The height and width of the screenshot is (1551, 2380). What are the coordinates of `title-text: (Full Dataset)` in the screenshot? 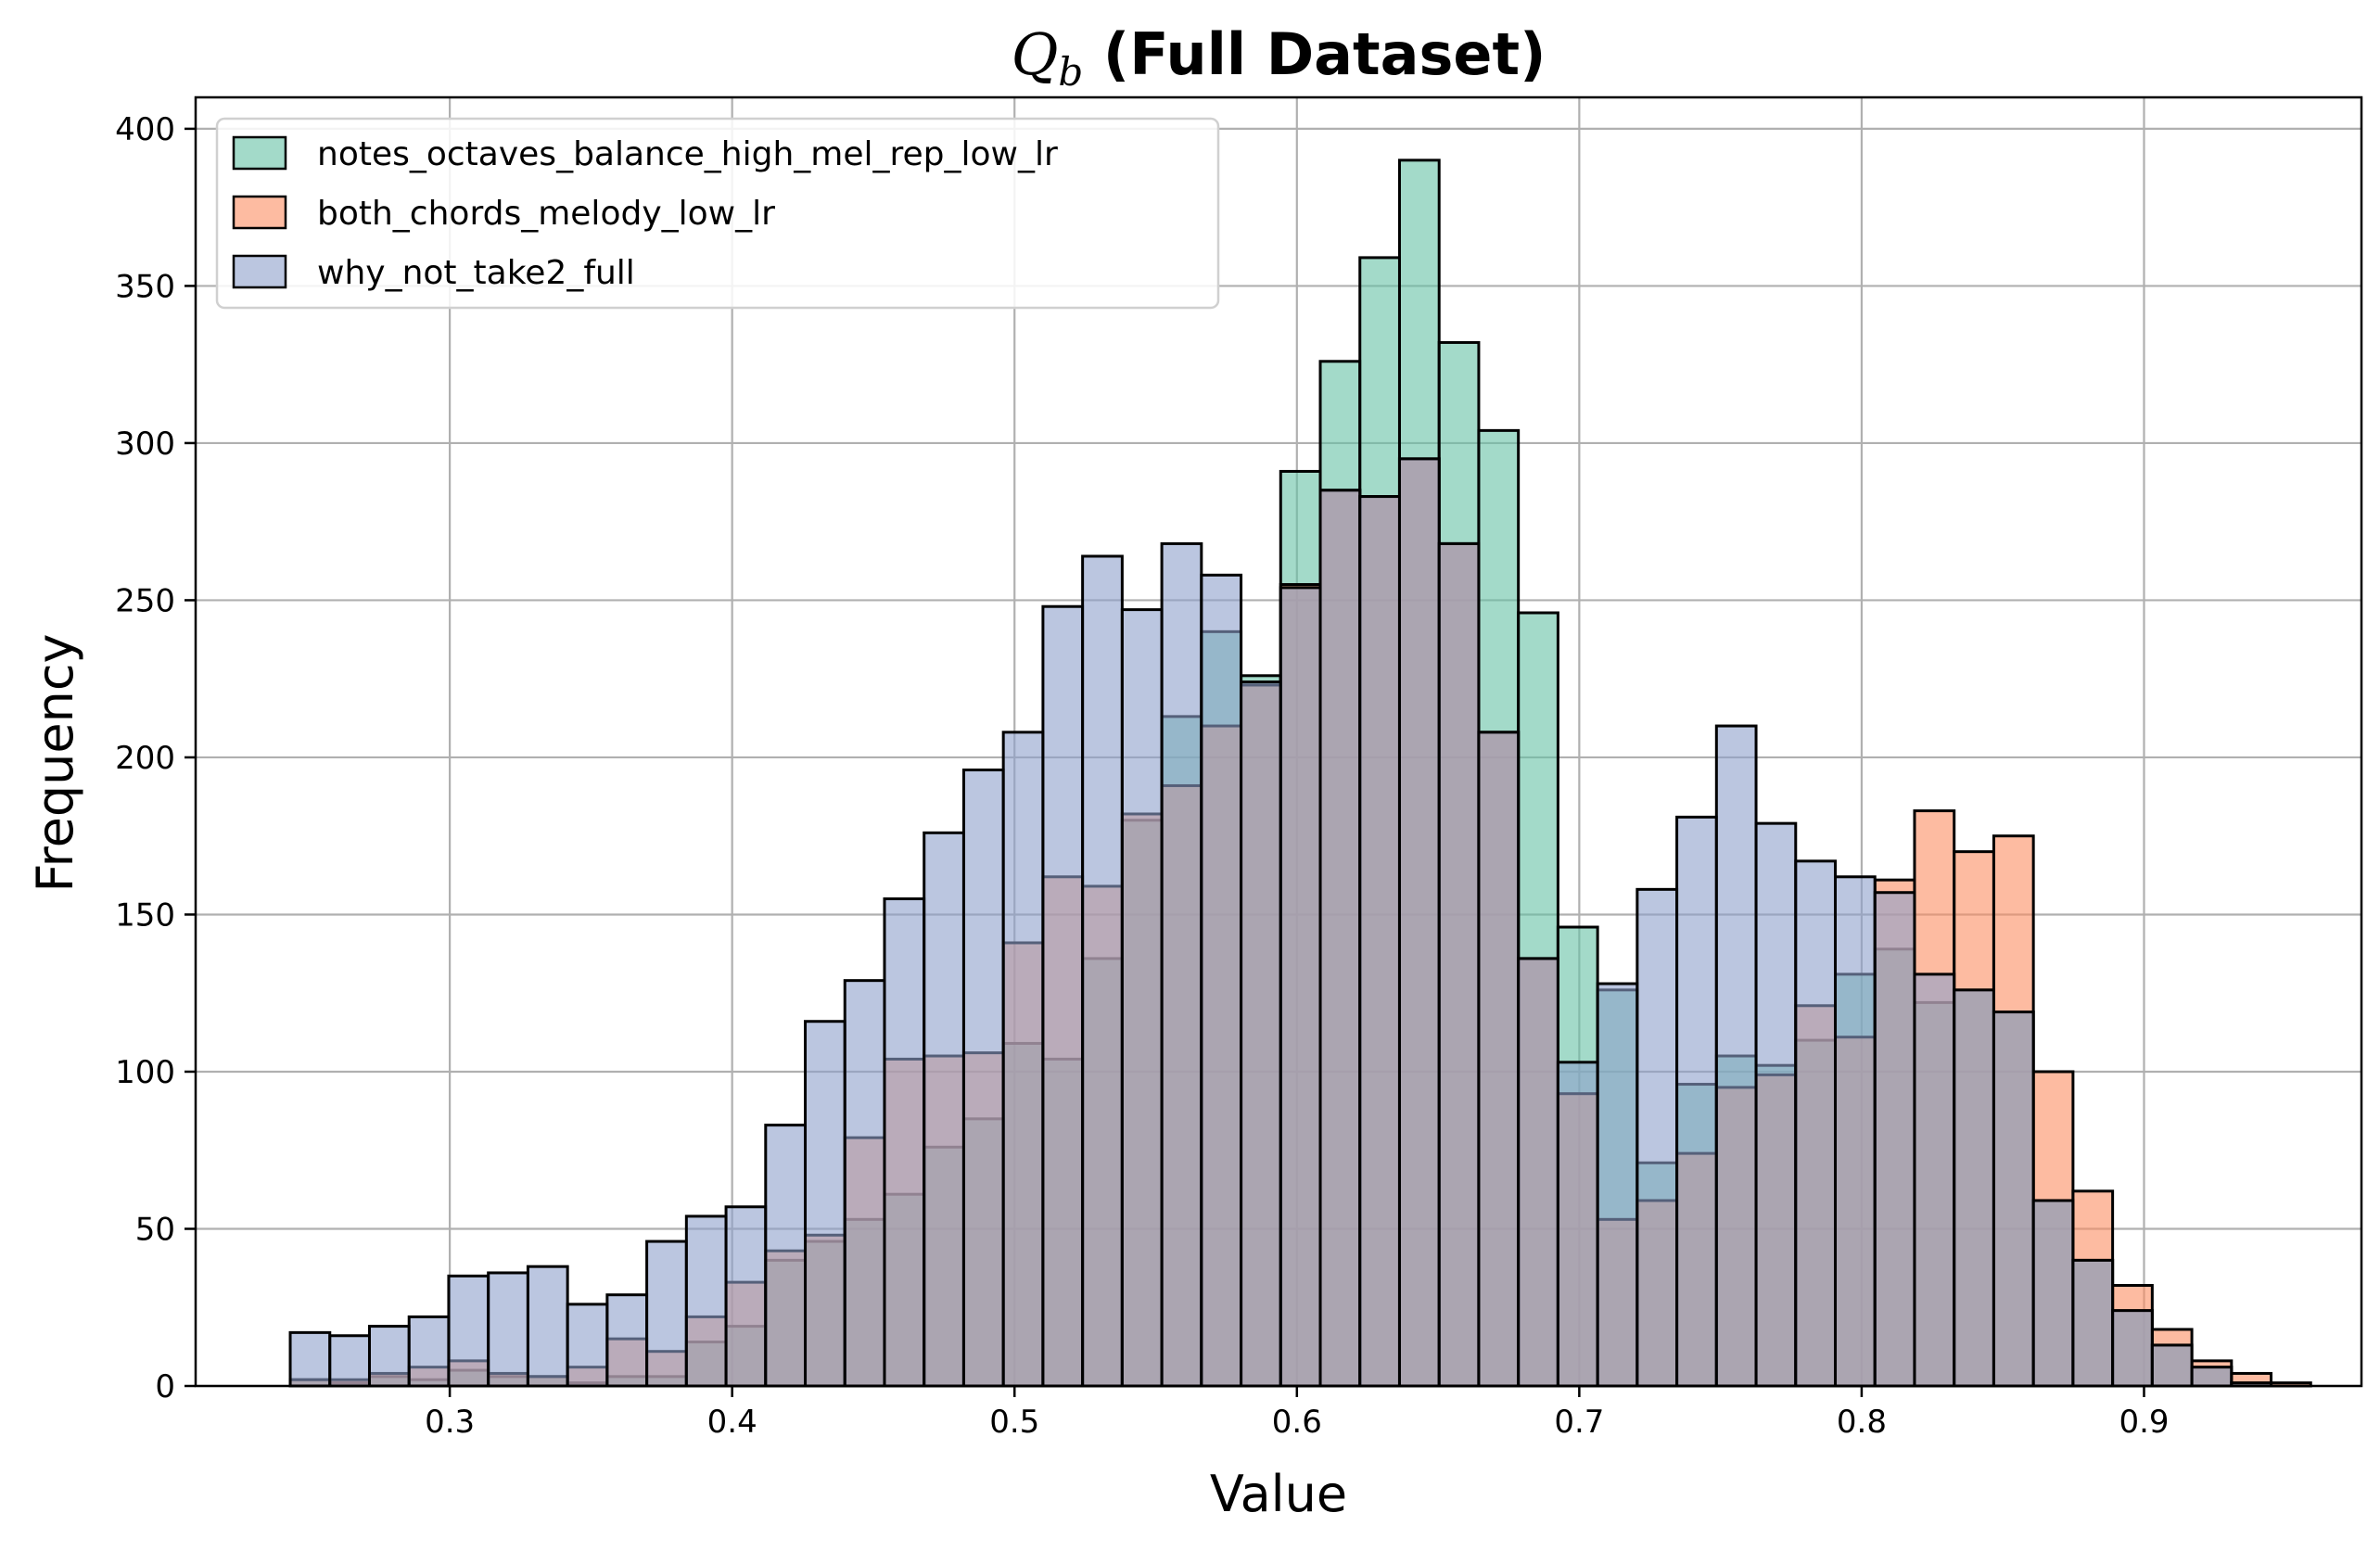 It's located at (1314, 54).